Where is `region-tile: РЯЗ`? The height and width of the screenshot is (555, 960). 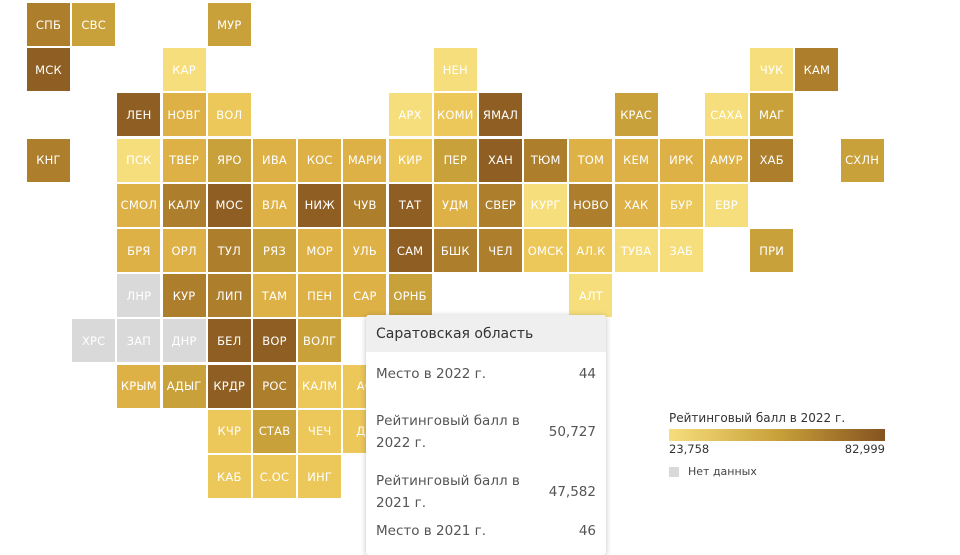 region-tile: РЯЗ is located at coordinates (274, 250).